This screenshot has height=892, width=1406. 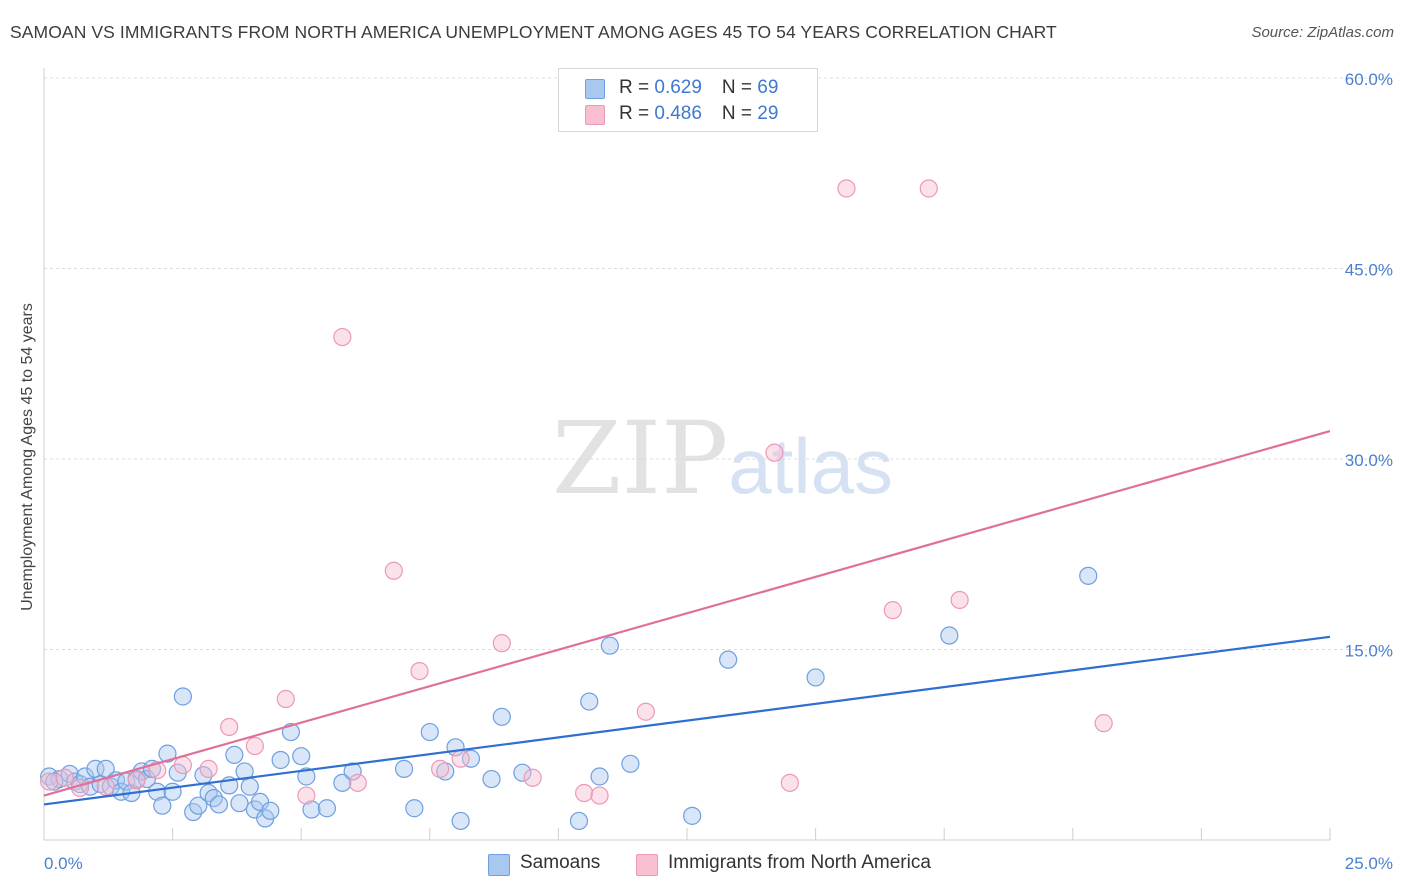 I want to click on correlation-legend: R = 0.629 N = 69 R = 0.486 N = 29, so click(x=688, y=100).